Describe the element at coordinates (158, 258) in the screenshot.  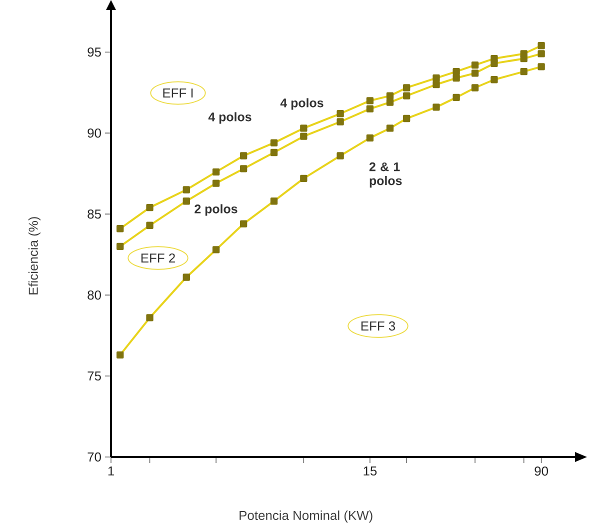
I see `annotation: EFF 2` at that location.